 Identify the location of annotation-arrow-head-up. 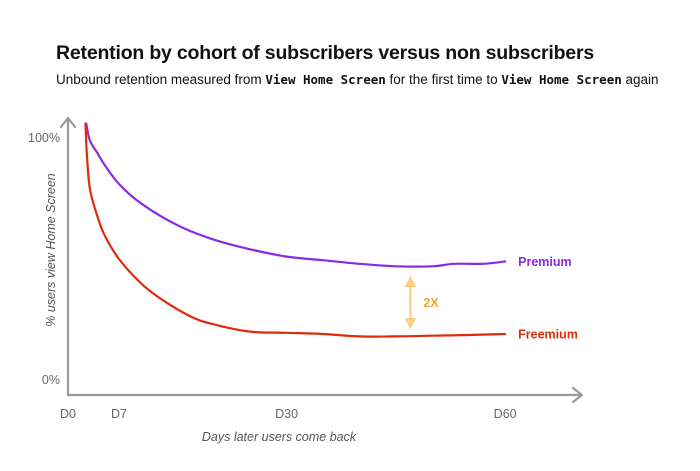
(410, 281).